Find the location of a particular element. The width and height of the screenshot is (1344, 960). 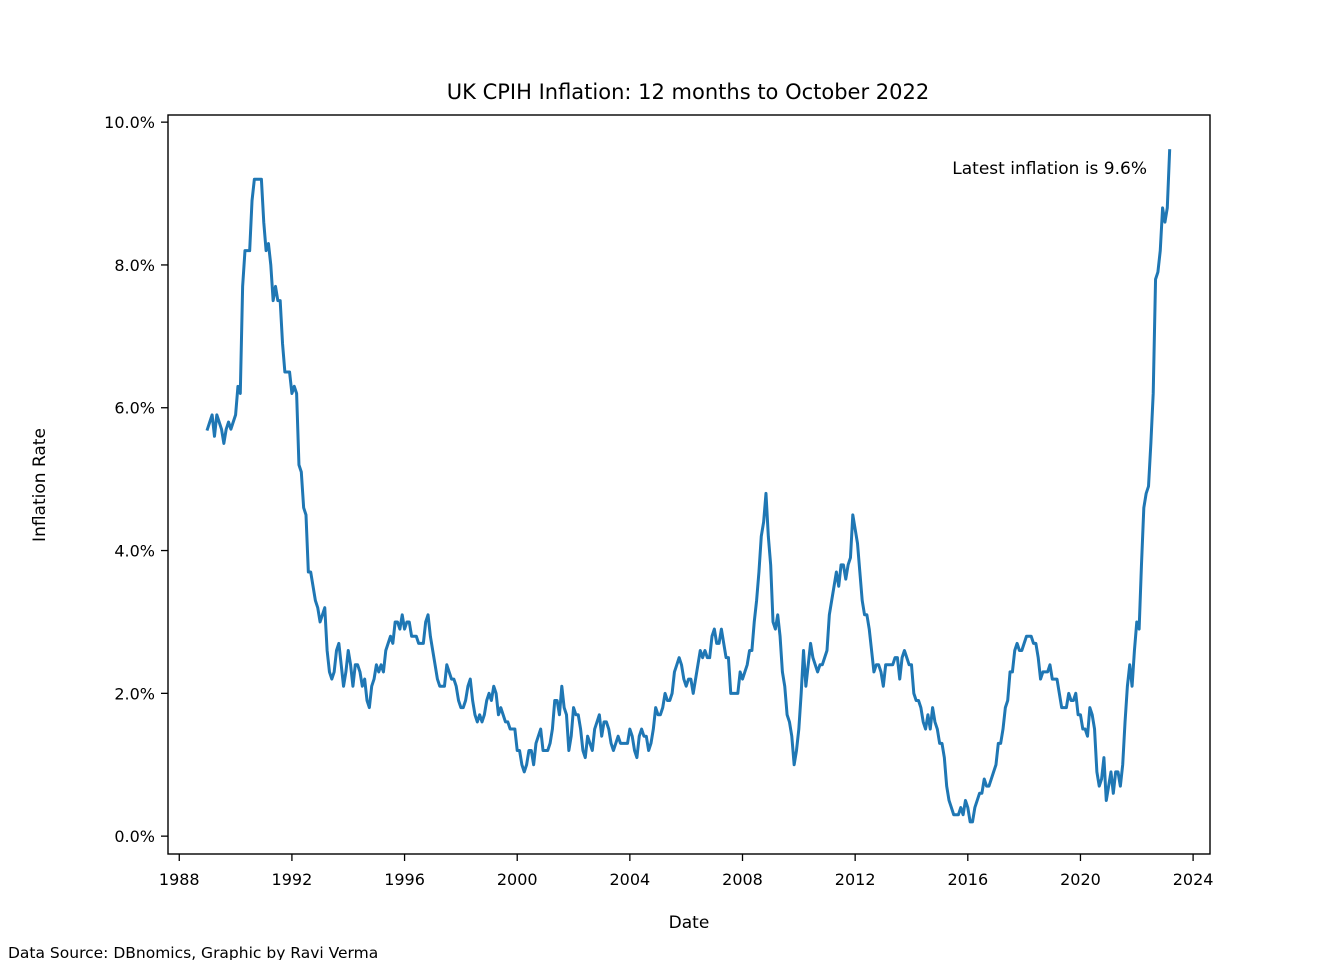

x-axis-label: Date is located at coordinates (689, 923).